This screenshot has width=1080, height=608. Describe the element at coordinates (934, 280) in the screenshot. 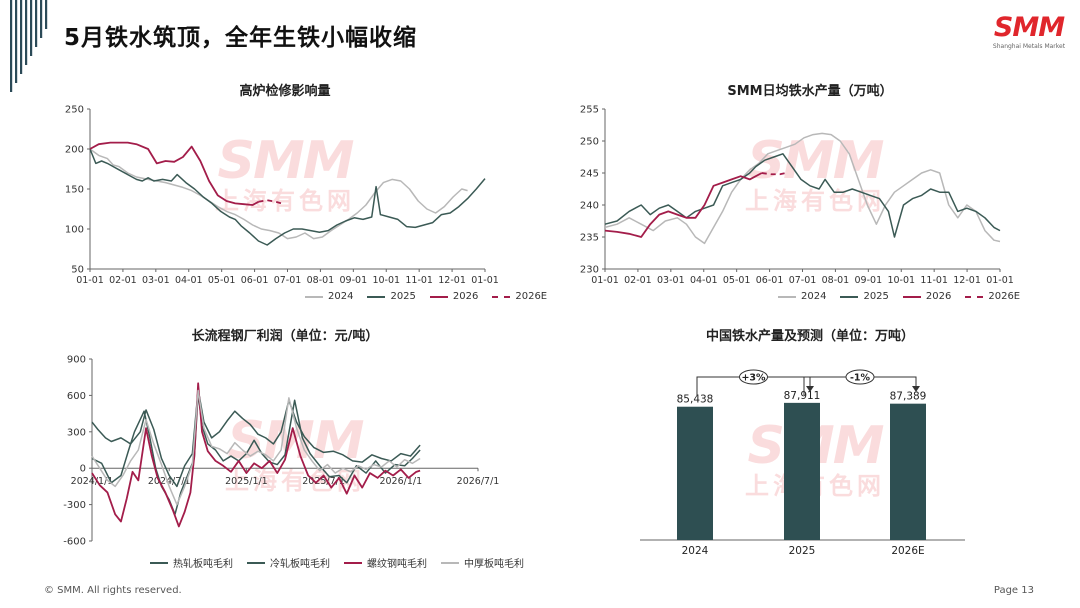

I see `x-tick-label: 11-01` at that location.